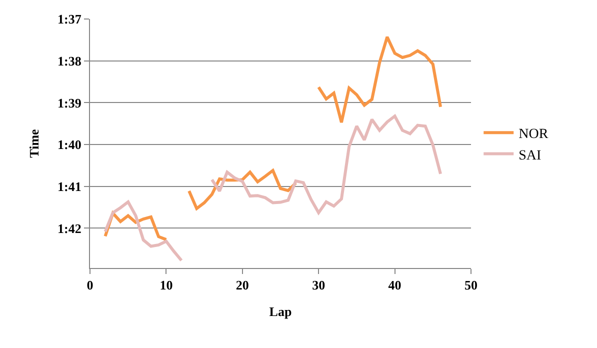  I want to click on y-tick-label: 1:39, so click(70, 102).